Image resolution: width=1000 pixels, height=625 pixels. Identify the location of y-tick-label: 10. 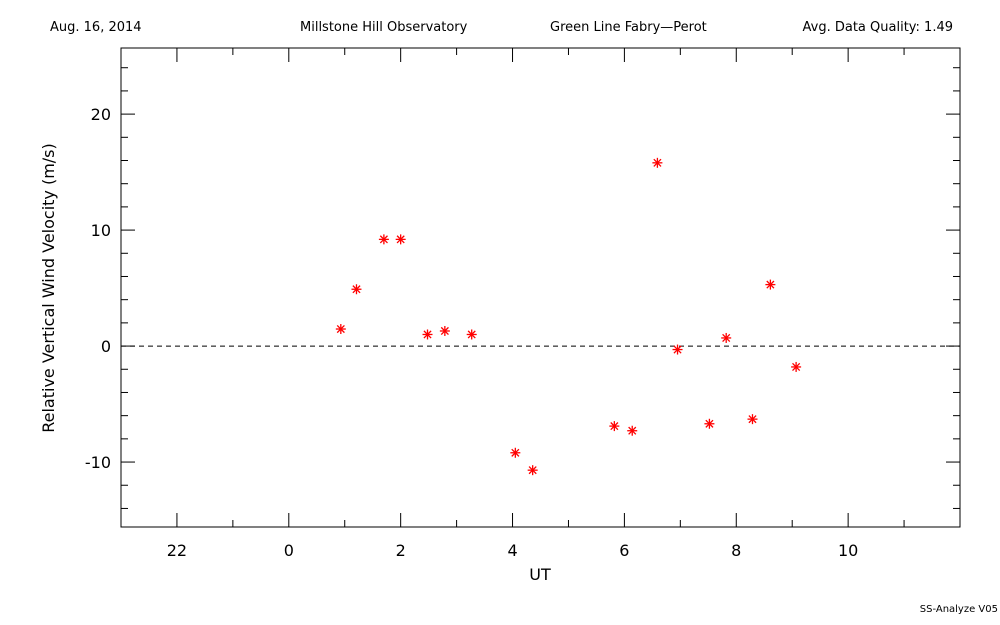
(101, 230).